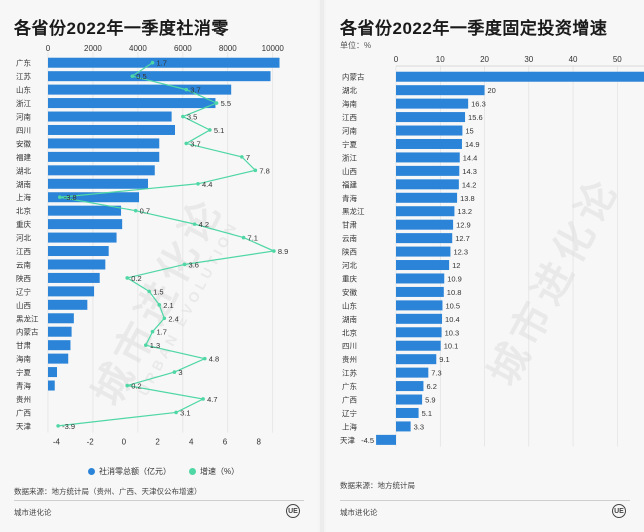 This screenshot has height=532, width=644. Describe the element at coordinates (23, 264) in the screenshot. I see `category-label: 云南` at that location.